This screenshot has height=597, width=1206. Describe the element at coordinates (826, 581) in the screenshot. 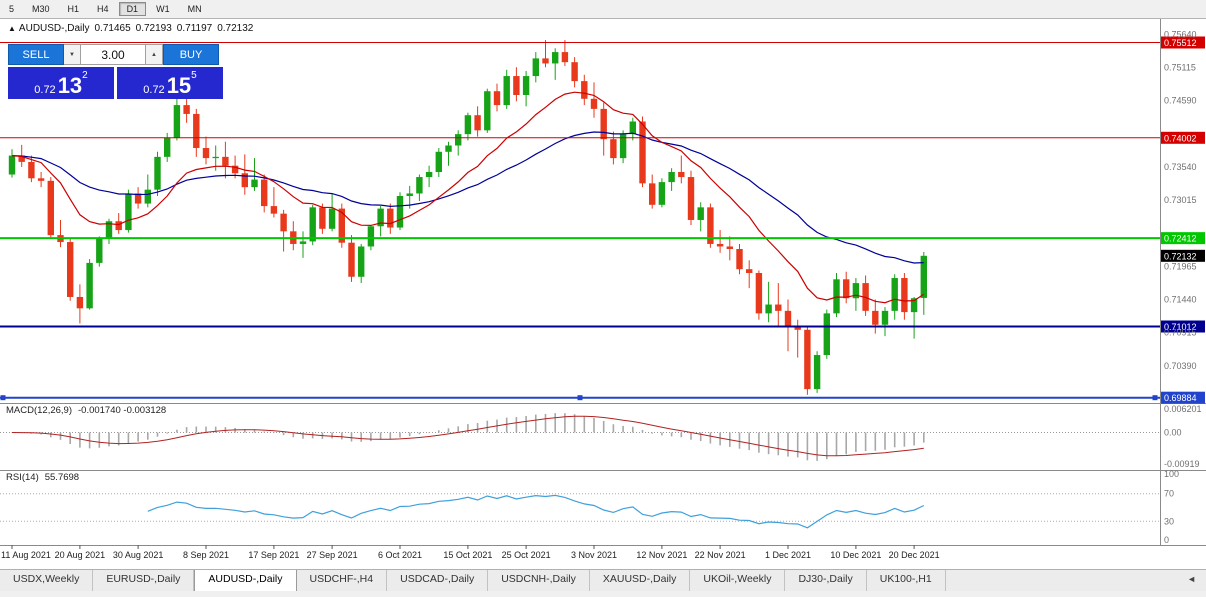

I see `chart-tab-dj30-daily: DJ30-,Daily` at that location.